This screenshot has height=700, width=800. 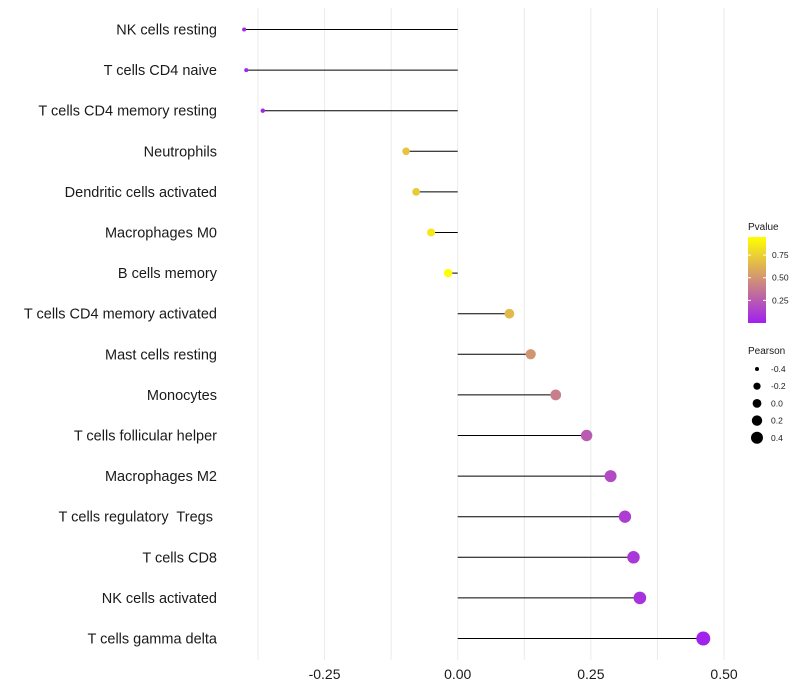 I want to click on category-label: Macrophages M2, so click(x=161, y=477).